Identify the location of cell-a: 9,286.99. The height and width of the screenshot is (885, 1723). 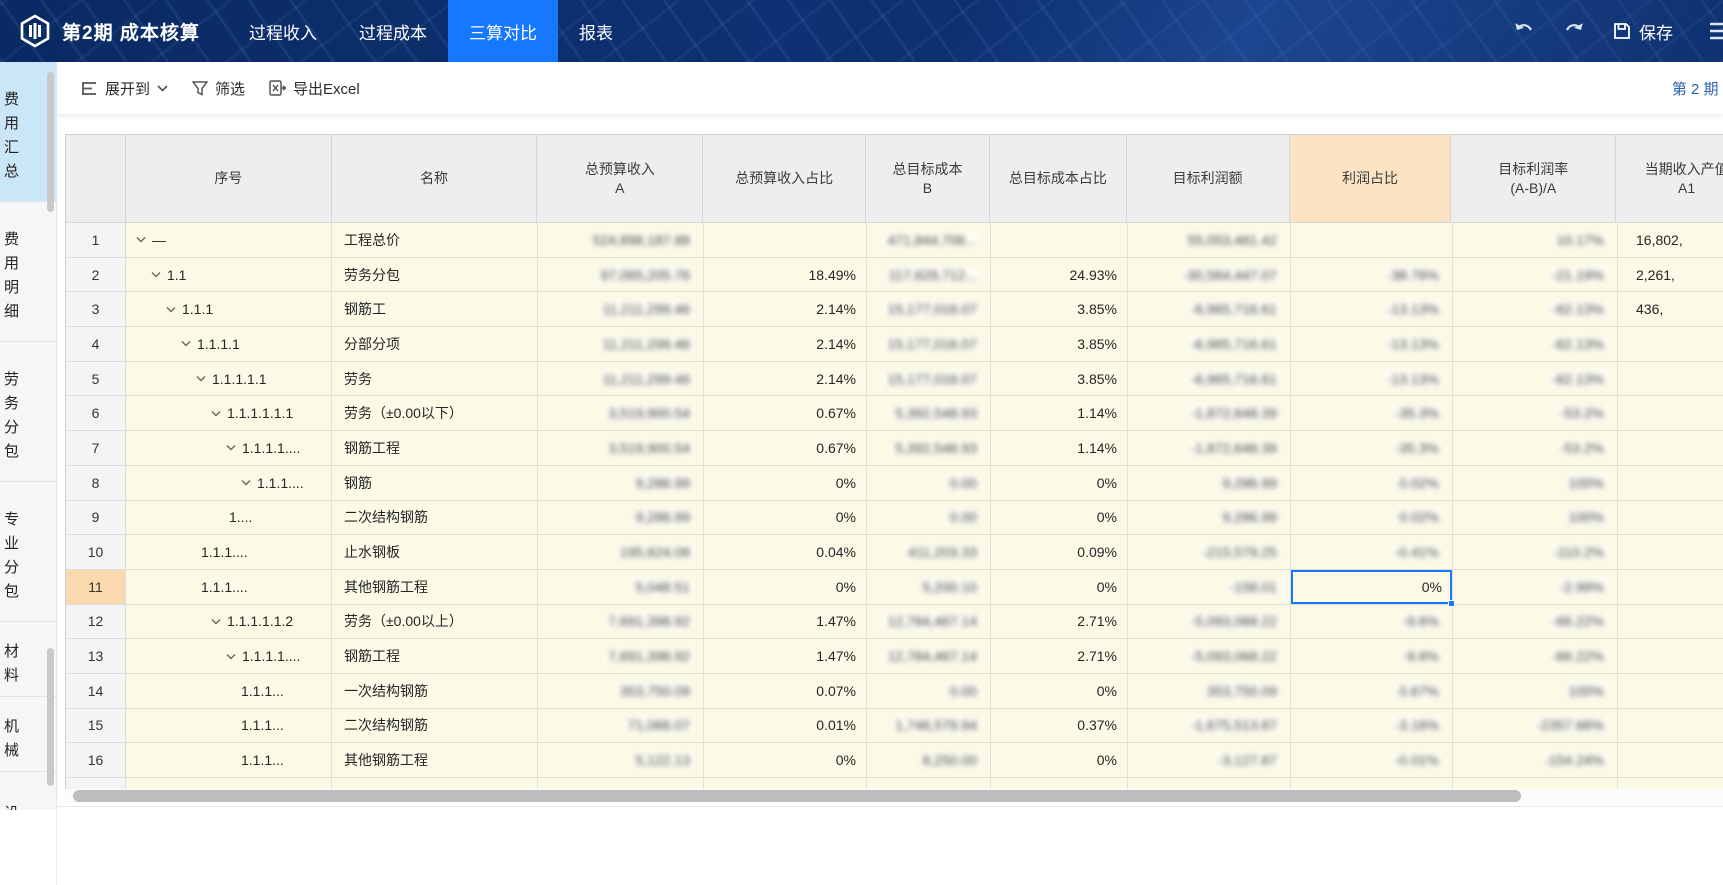
(621, 483).